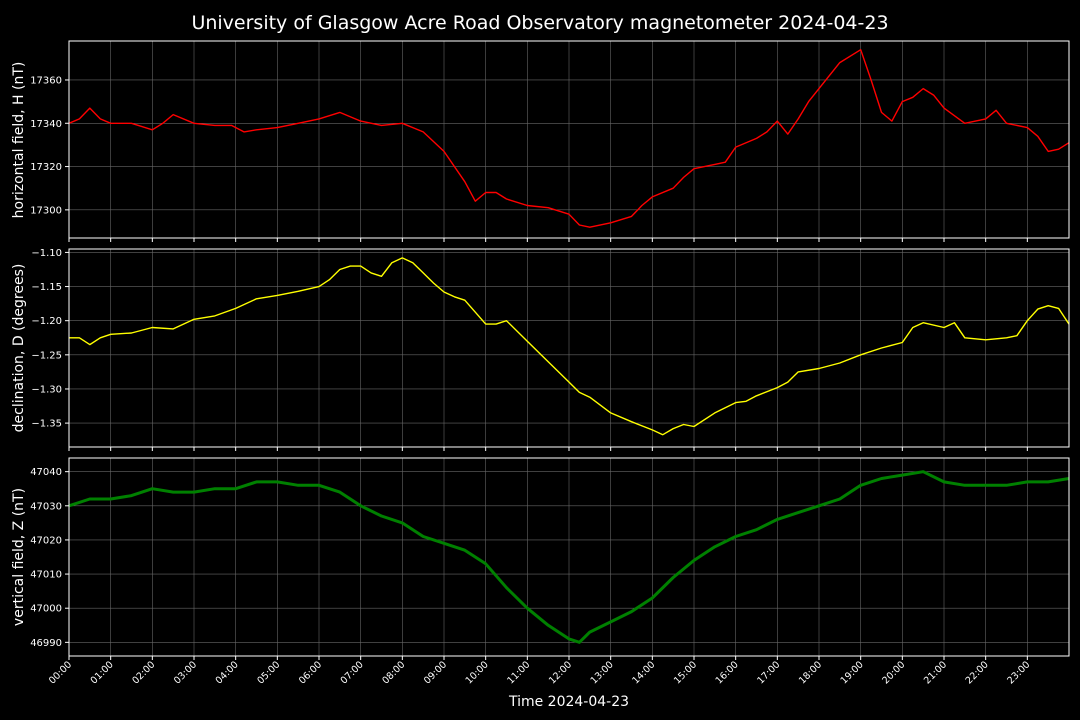 The image size is (1080, 720). Describe the element at coordinates (60, 672) in the screenshot. I see `x-tick-label: 00:00` at that location.